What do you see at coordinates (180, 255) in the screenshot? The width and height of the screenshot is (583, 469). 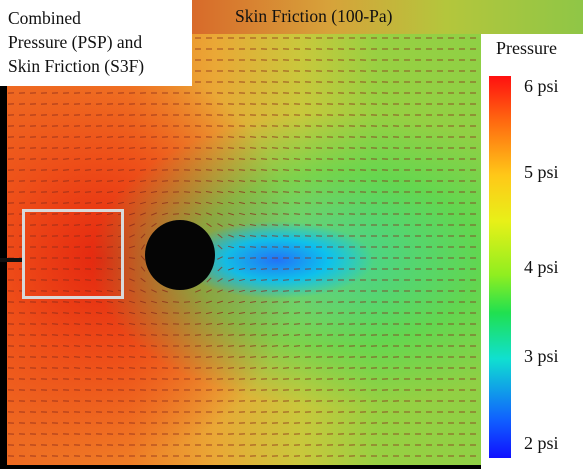 I see `cylinder-model` at bounding box center [180, 255].